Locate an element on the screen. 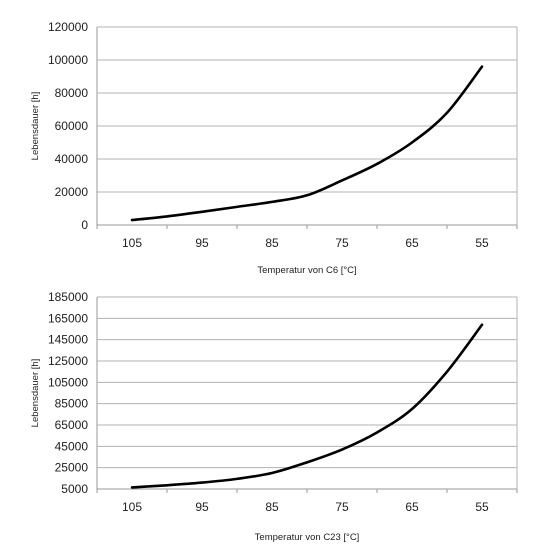 The width and height of the screenshot is (540, 552). x-axis-title: Temperatur von C6 [°C] is located at coordinates (306, 270).